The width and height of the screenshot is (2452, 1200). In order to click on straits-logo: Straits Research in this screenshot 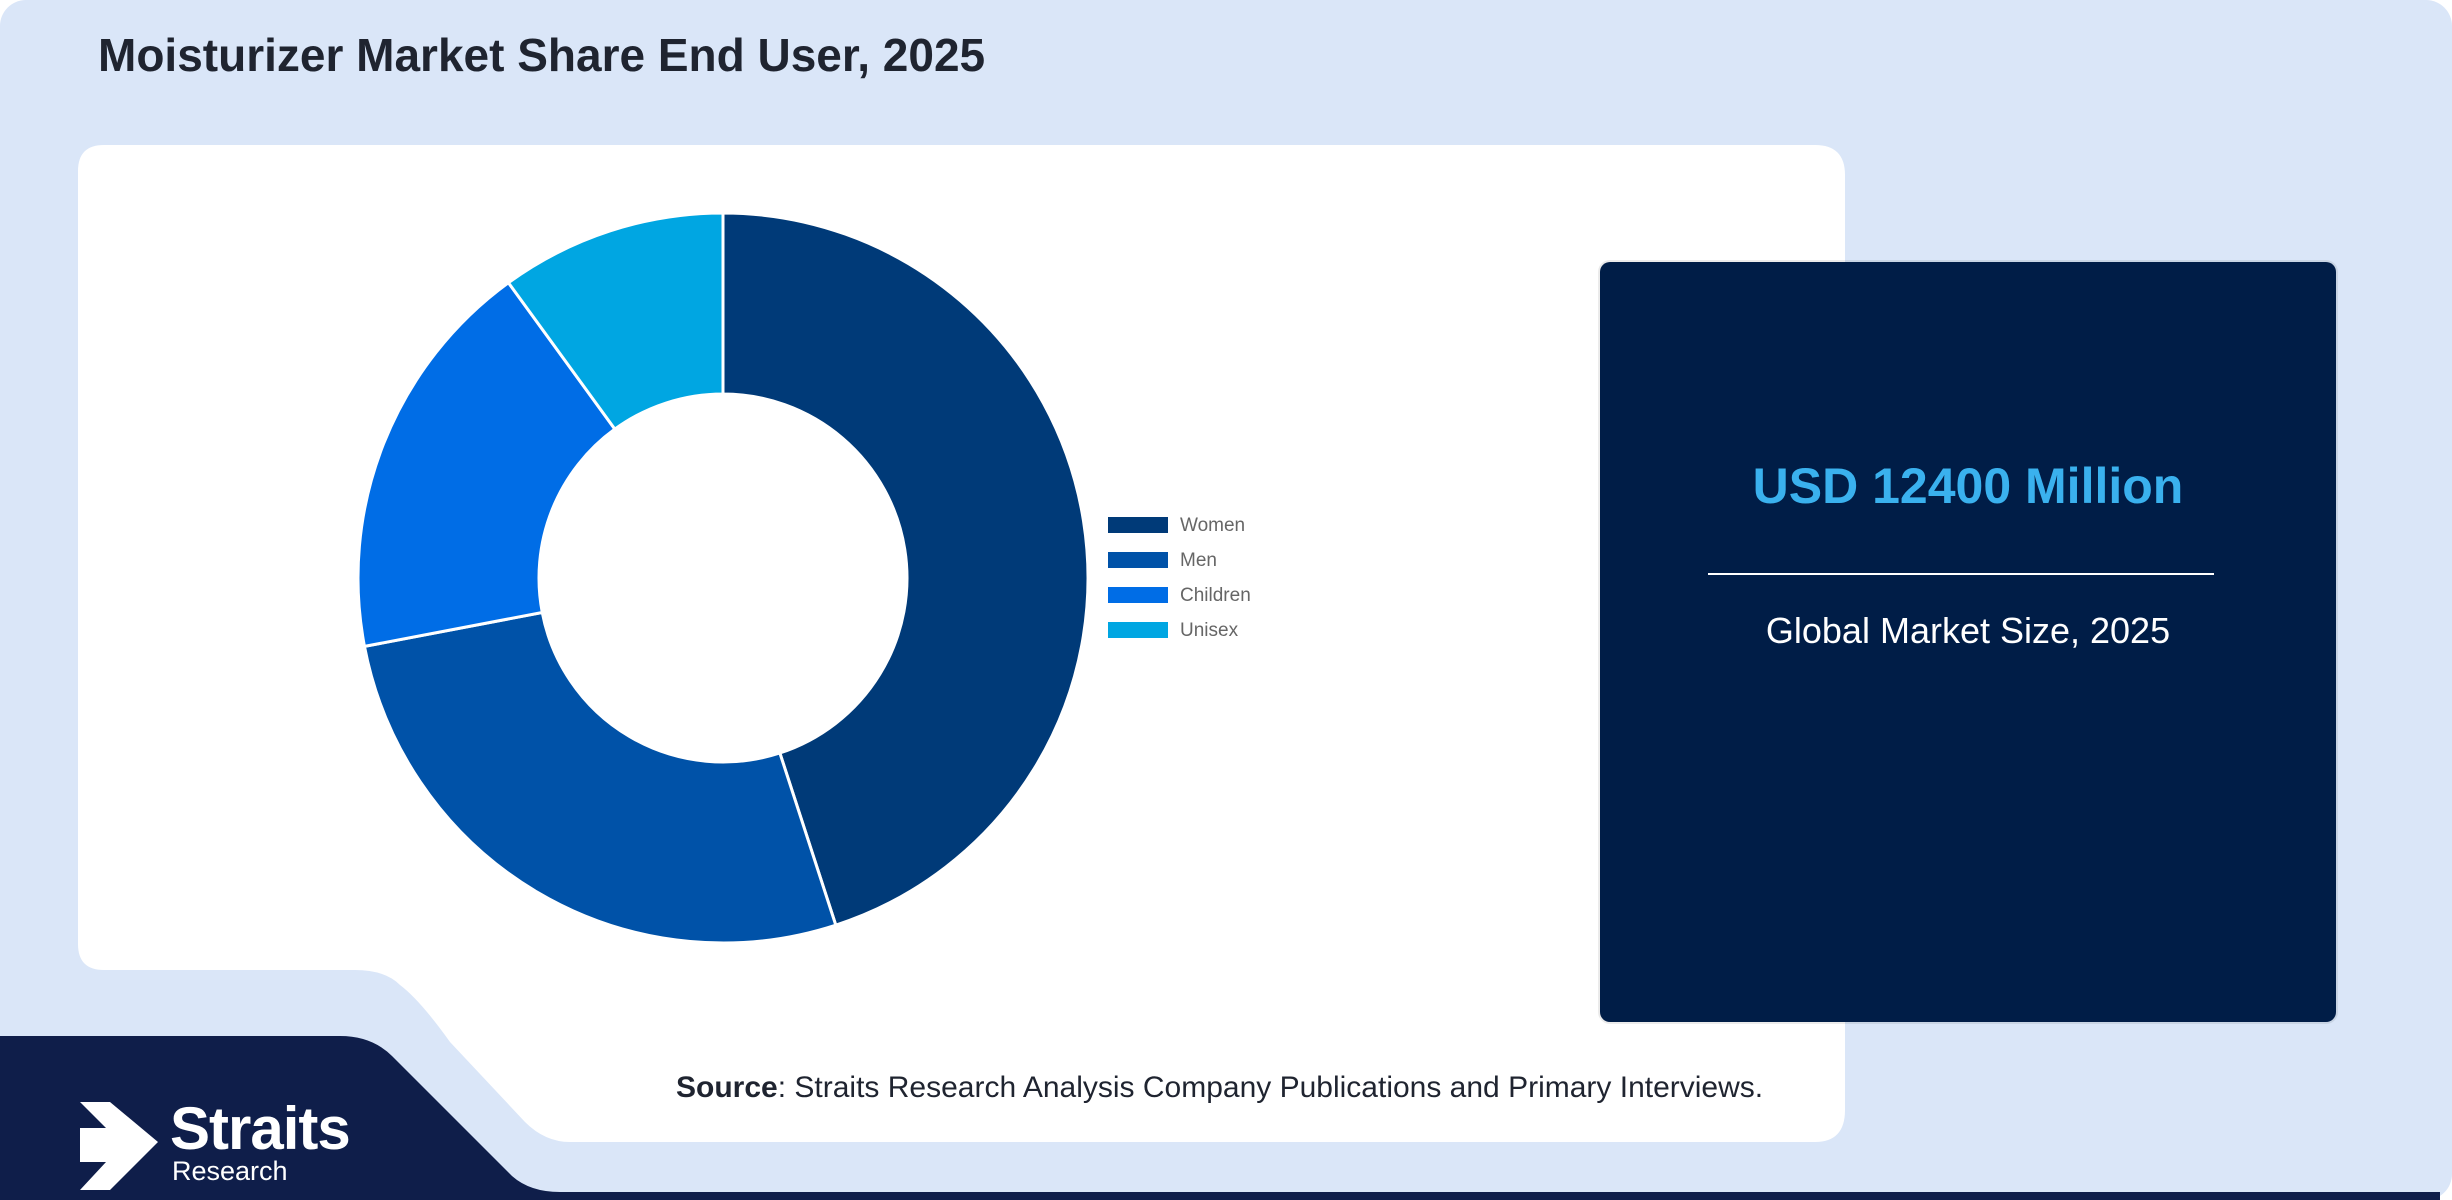, I will do `click(240, 1142)`.